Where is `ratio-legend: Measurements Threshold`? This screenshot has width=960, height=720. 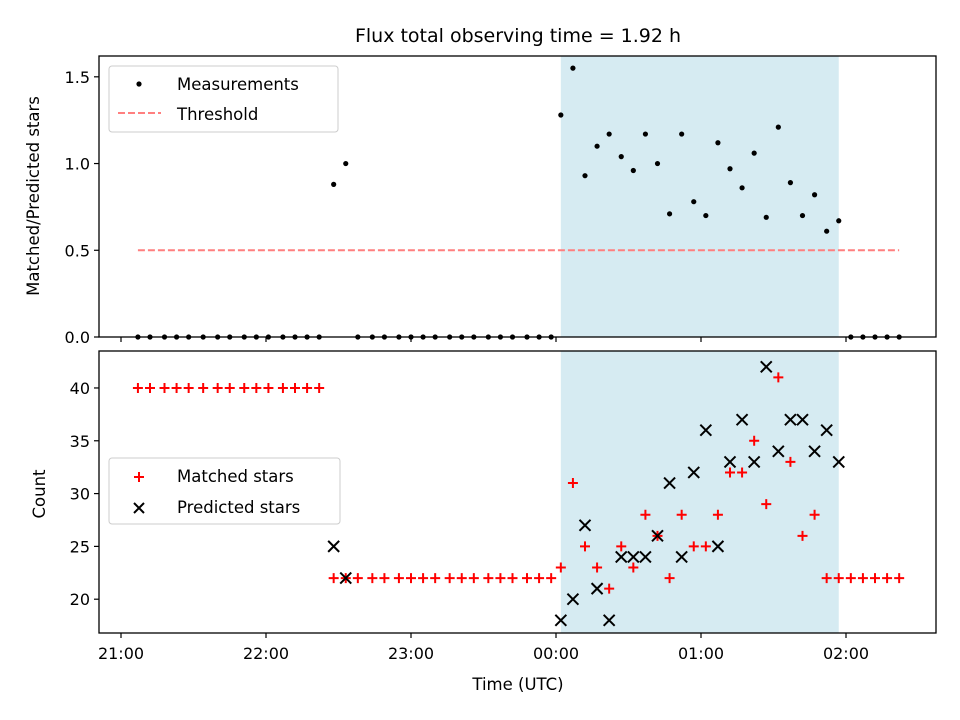
ratio-legend: Measurements Threshold is located at coordinates (223, 99).